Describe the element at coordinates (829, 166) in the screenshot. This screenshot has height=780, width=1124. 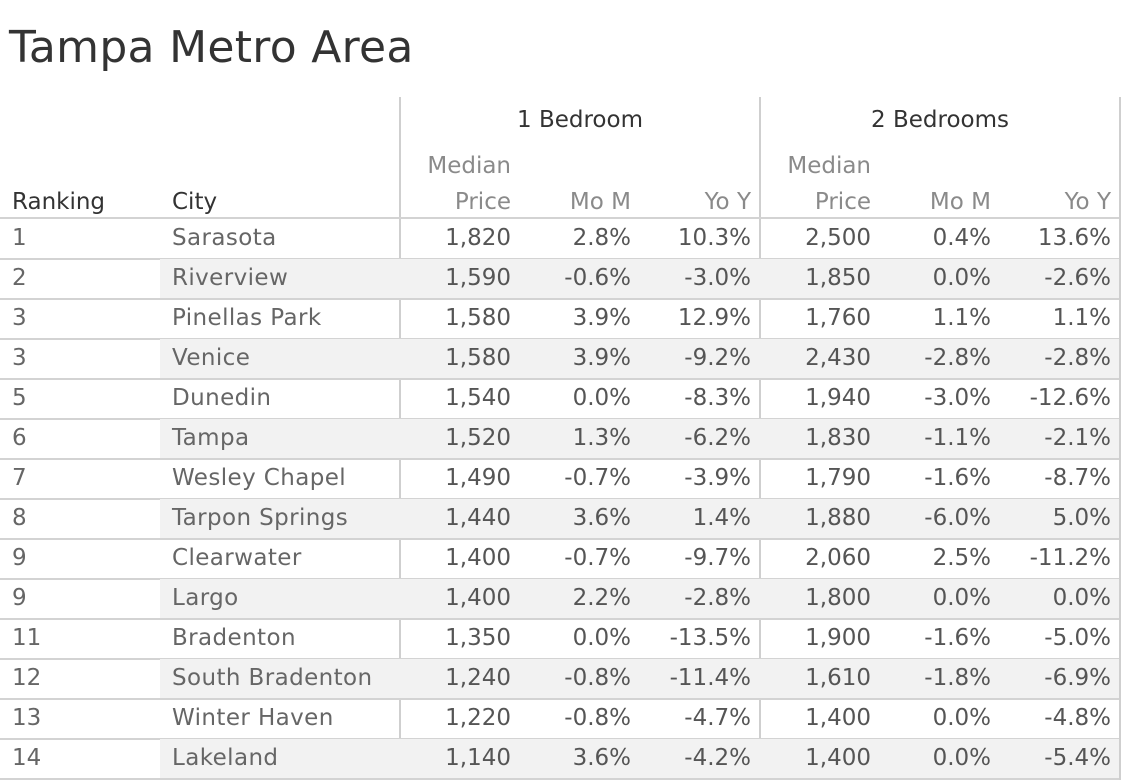
I see `column-header-2br-median: Median` at that location.